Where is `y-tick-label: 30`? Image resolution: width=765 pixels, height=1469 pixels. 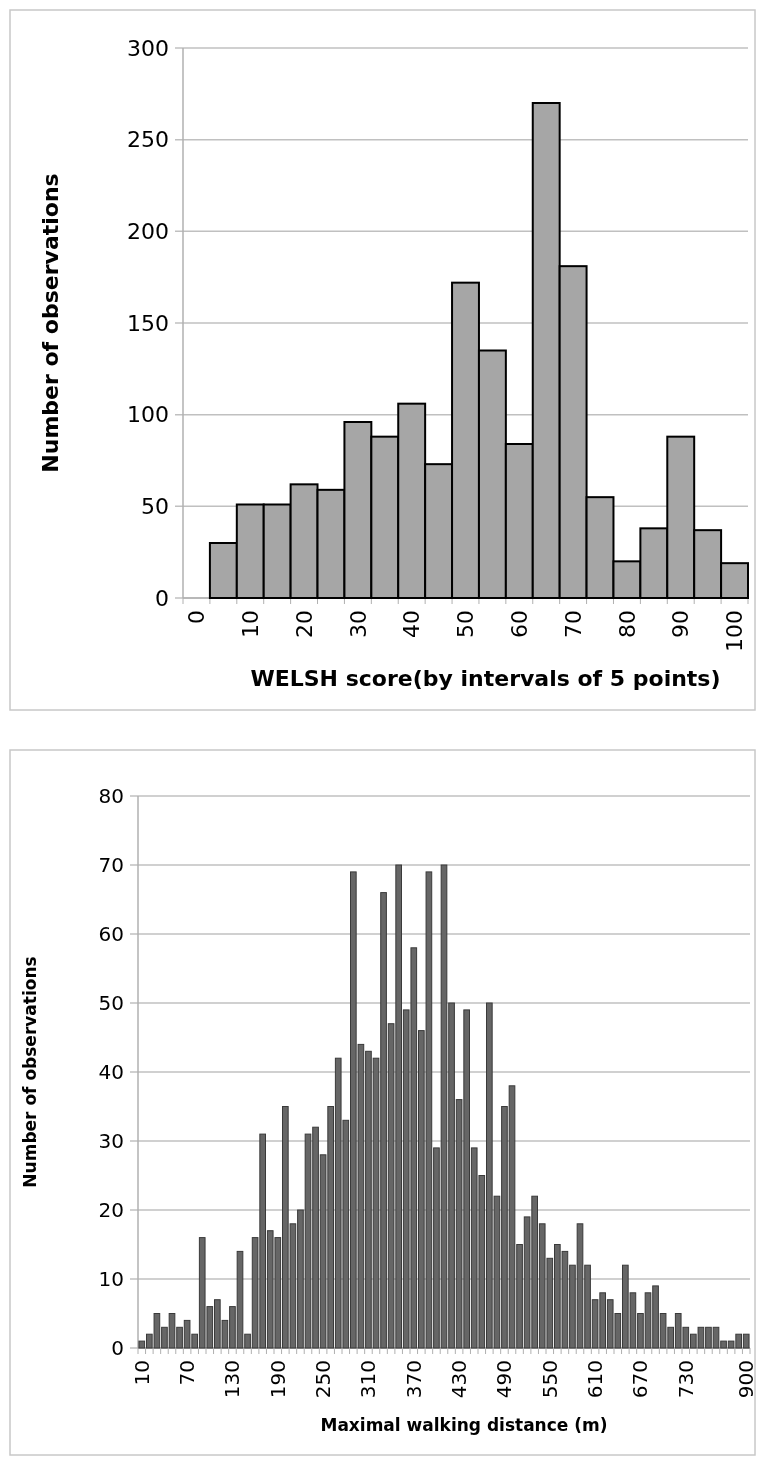 y-tick-label: 30 is located at coordinates (111, 1141).